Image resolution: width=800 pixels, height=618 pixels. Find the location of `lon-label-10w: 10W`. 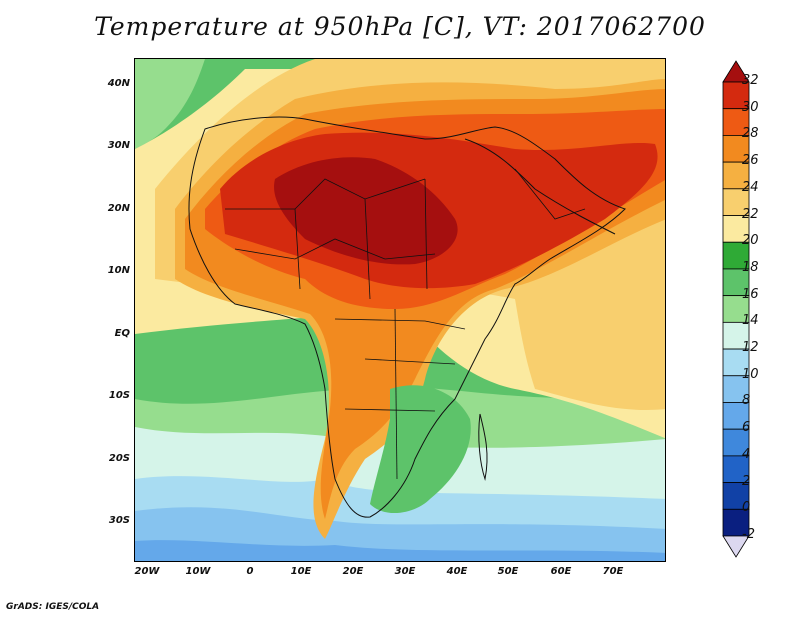

lon-label-10w: 10W is located at coordinates (198, 571).